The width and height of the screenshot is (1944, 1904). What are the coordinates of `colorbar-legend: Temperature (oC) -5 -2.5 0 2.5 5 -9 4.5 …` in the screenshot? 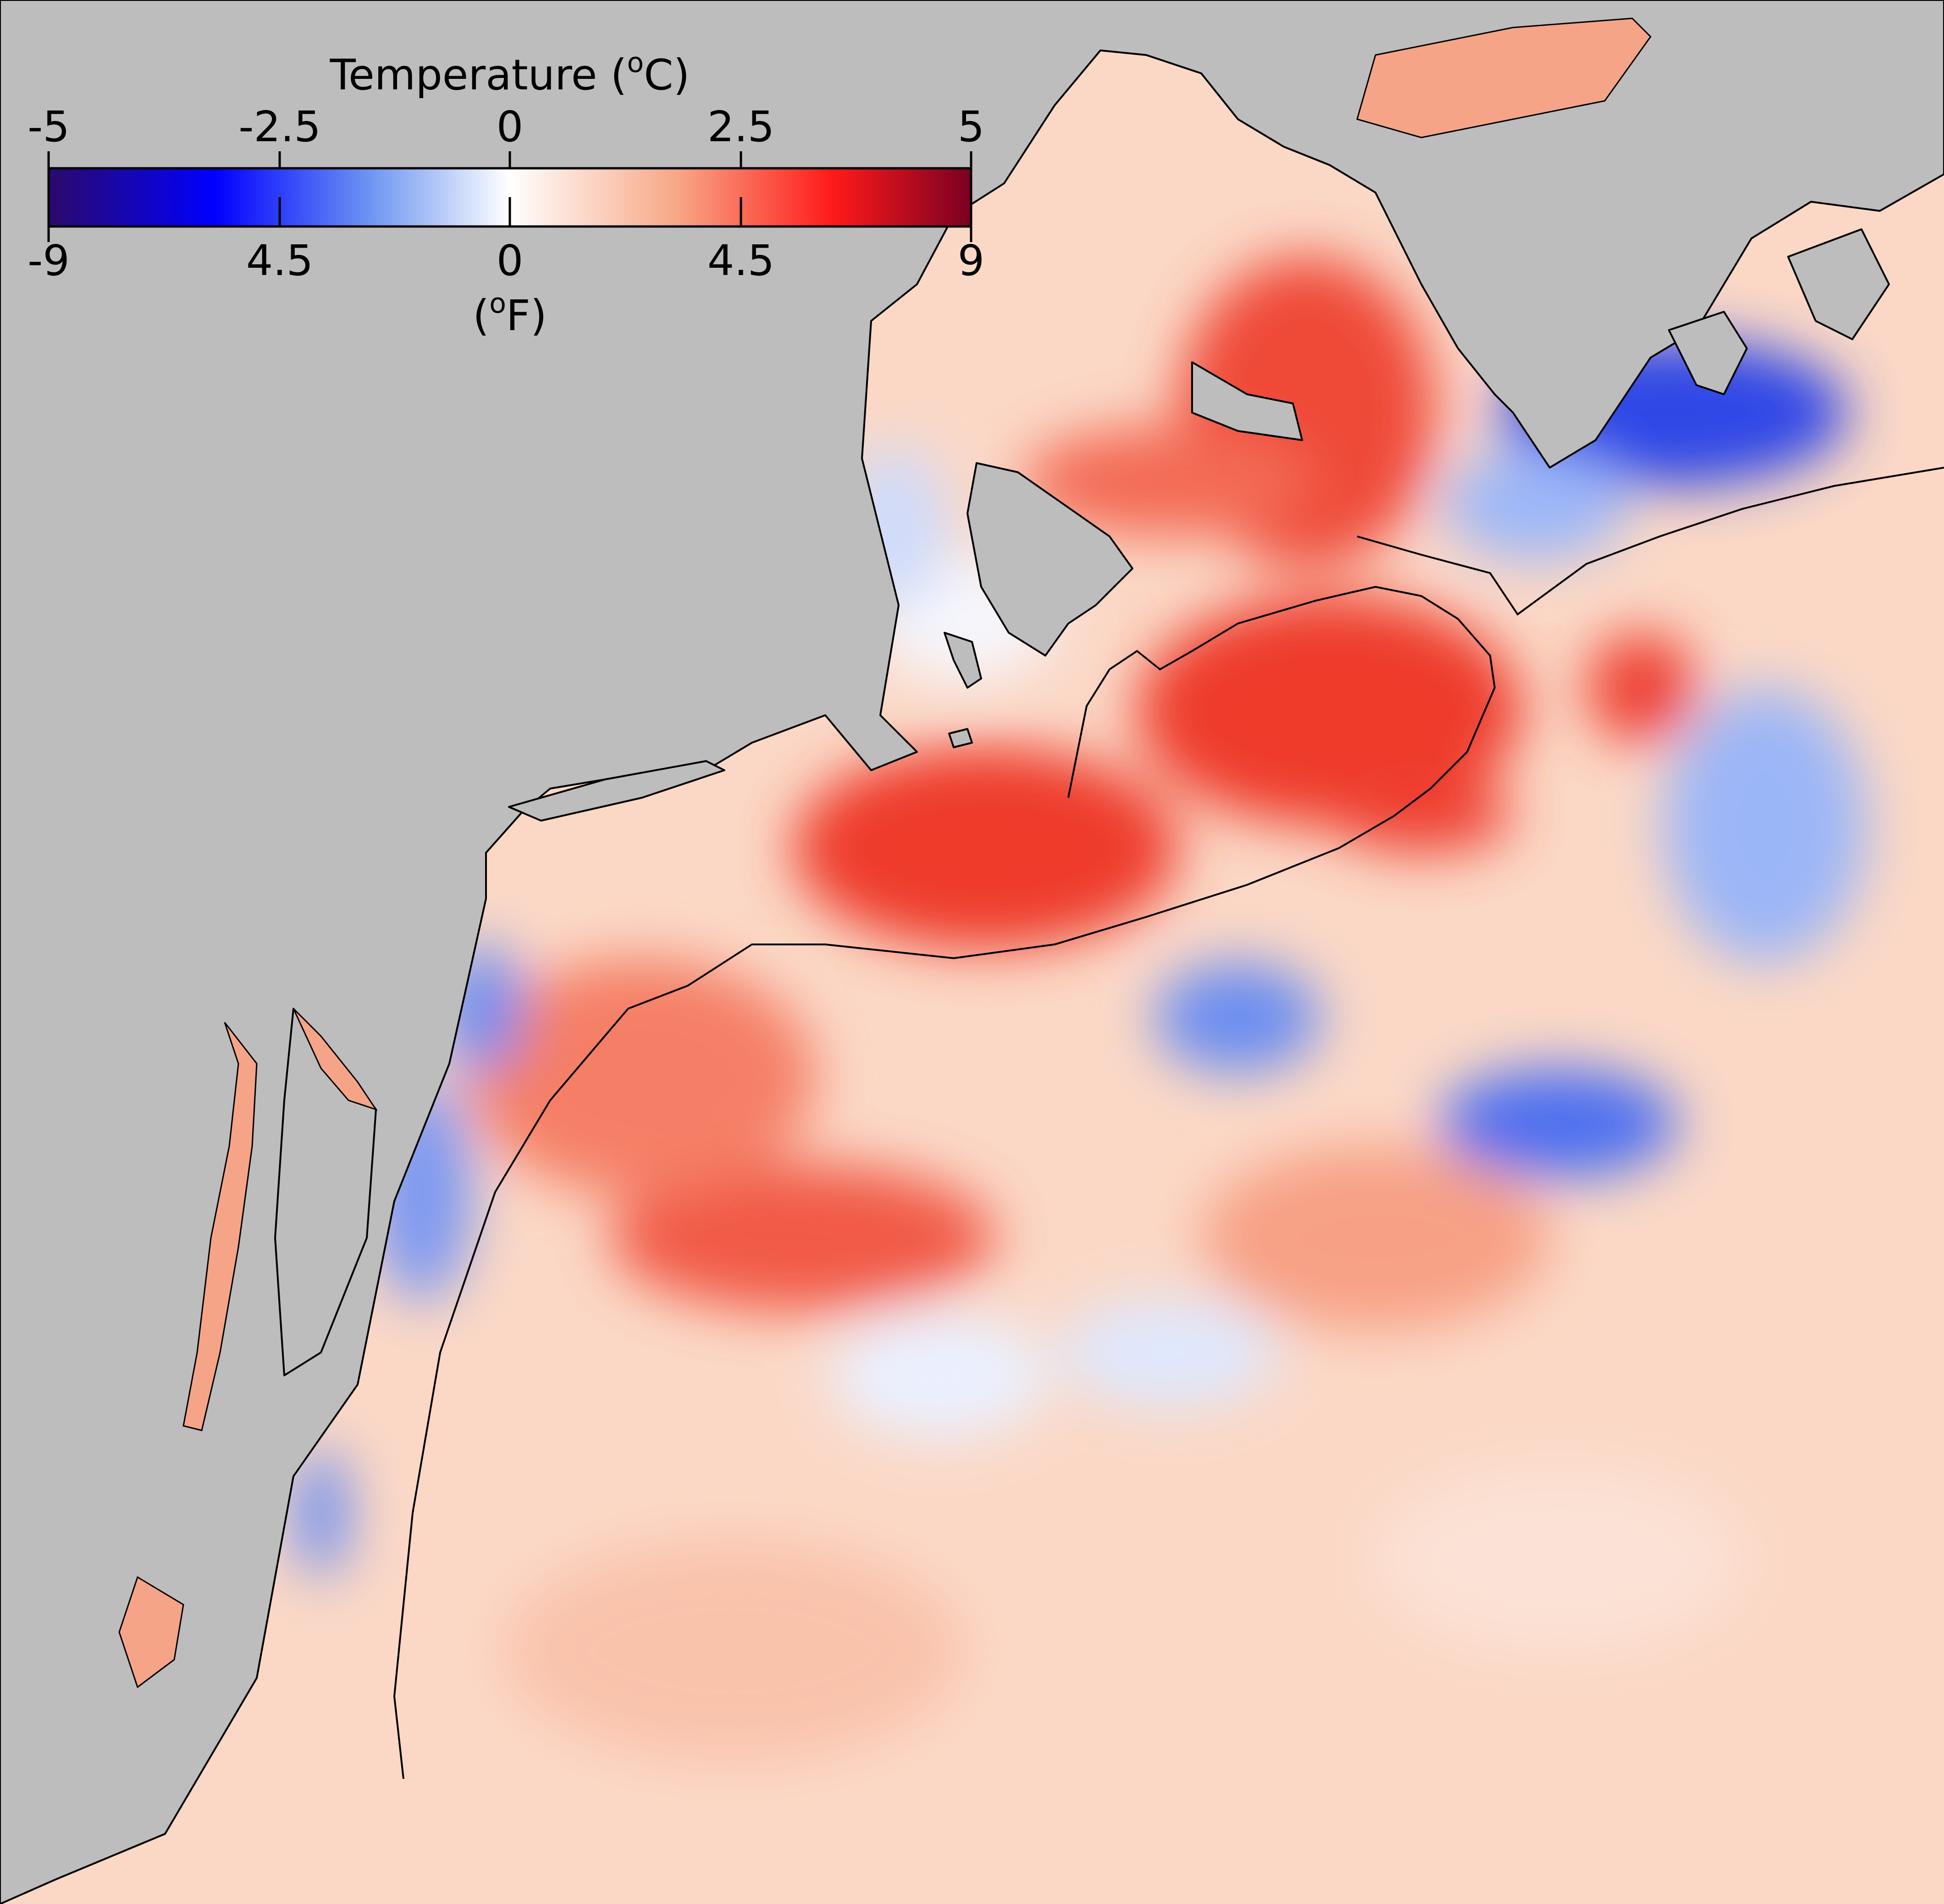 It's located at (506, 193).